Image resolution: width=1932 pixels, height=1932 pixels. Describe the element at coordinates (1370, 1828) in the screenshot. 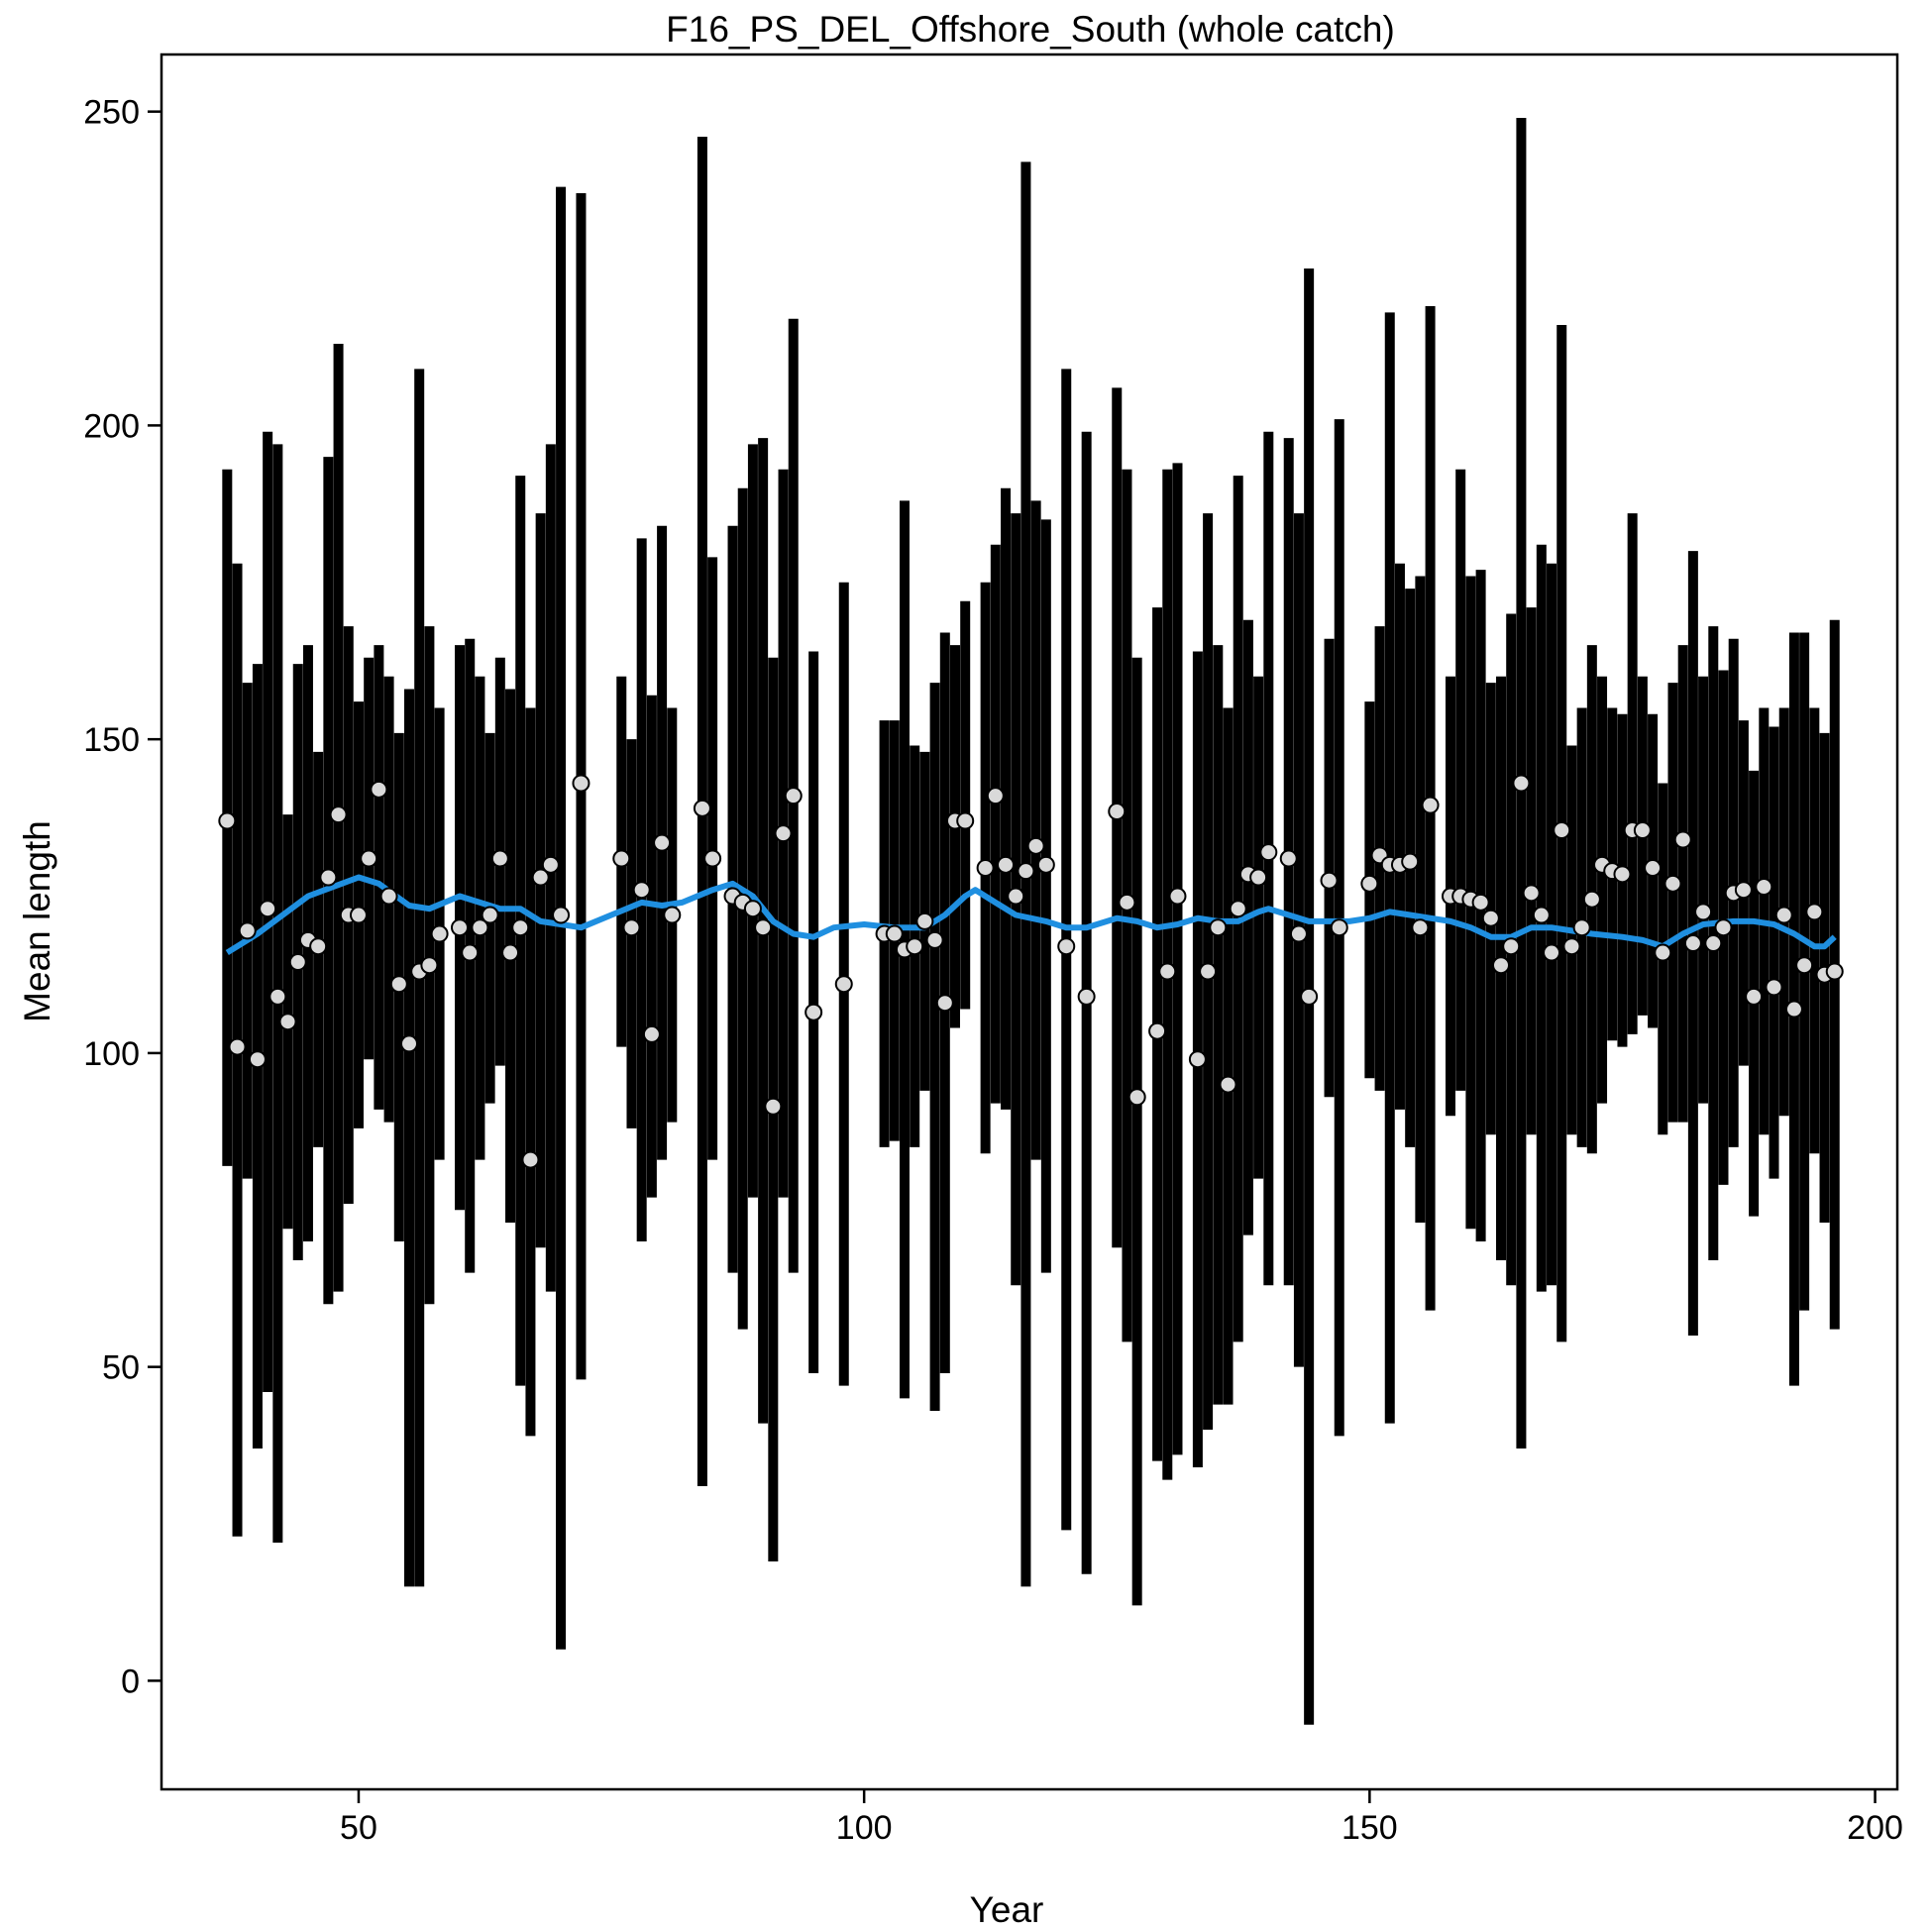

I see `x-tick-label: 150` at that location.